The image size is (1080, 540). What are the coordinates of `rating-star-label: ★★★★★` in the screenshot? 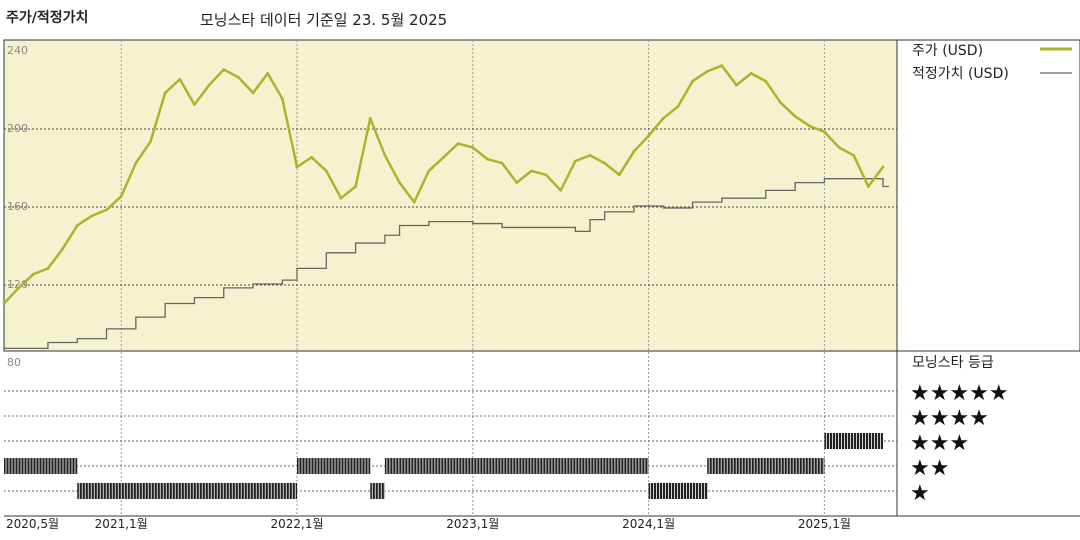 It's located at (959, 393).